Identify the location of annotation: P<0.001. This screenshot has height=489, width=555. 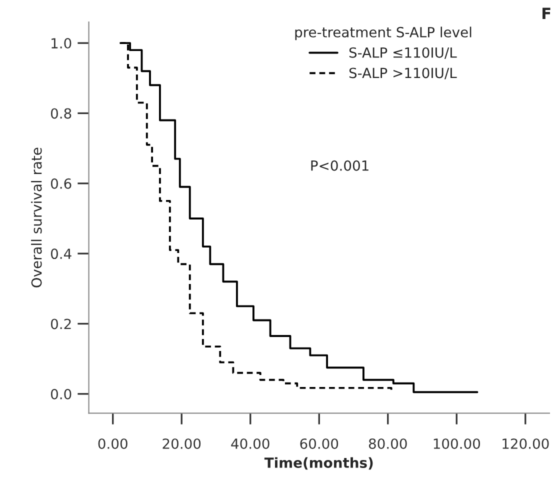
(339, 165).